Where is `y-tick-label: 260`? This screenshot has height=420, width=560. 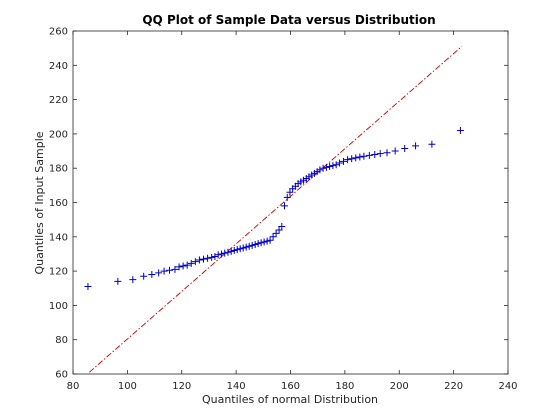 y-tick-label: 260 is located at coordinates (58, 32).